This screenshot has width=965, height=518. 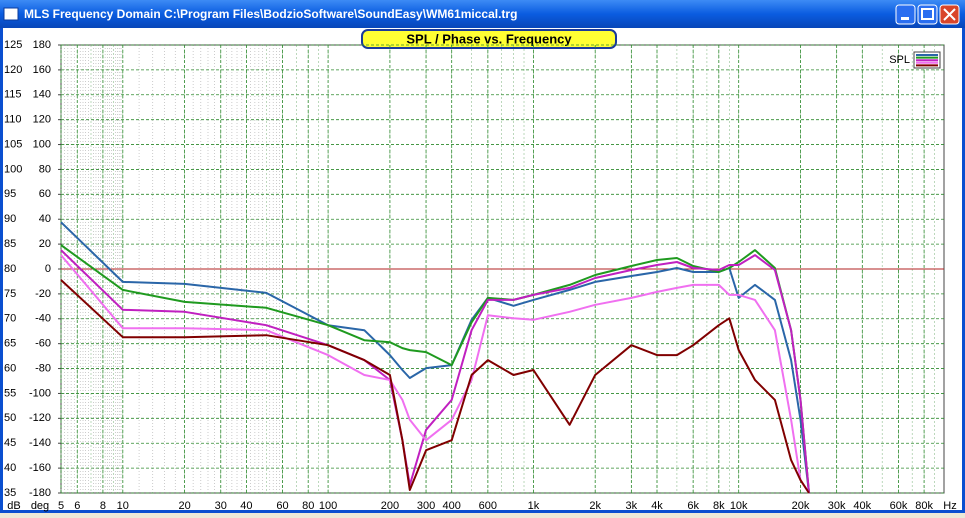 What do you see at coordinates (10, 269) in the screenshot?
I see `y-tick-label: 80` at bounding box center [10, 269].